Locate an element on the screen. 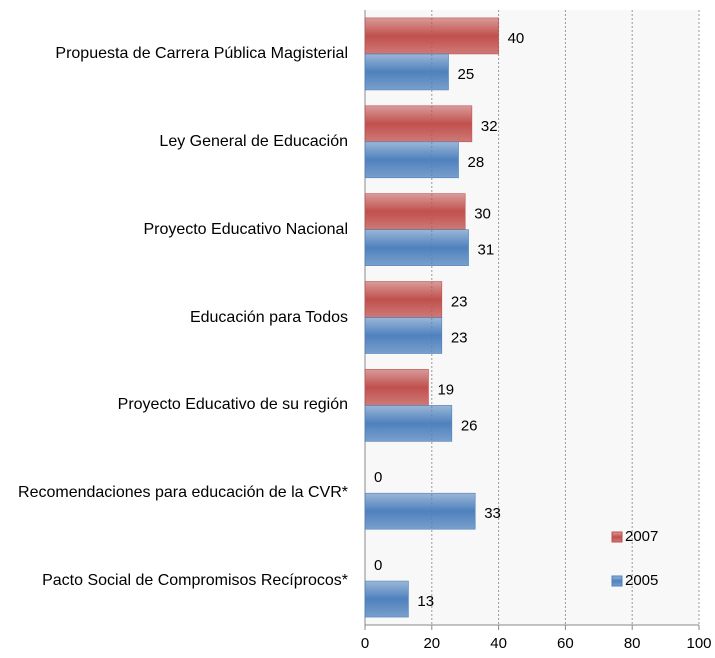  category-label: Propuesta de Carrera Pública Magisterial is located at coordinates (201, 53).